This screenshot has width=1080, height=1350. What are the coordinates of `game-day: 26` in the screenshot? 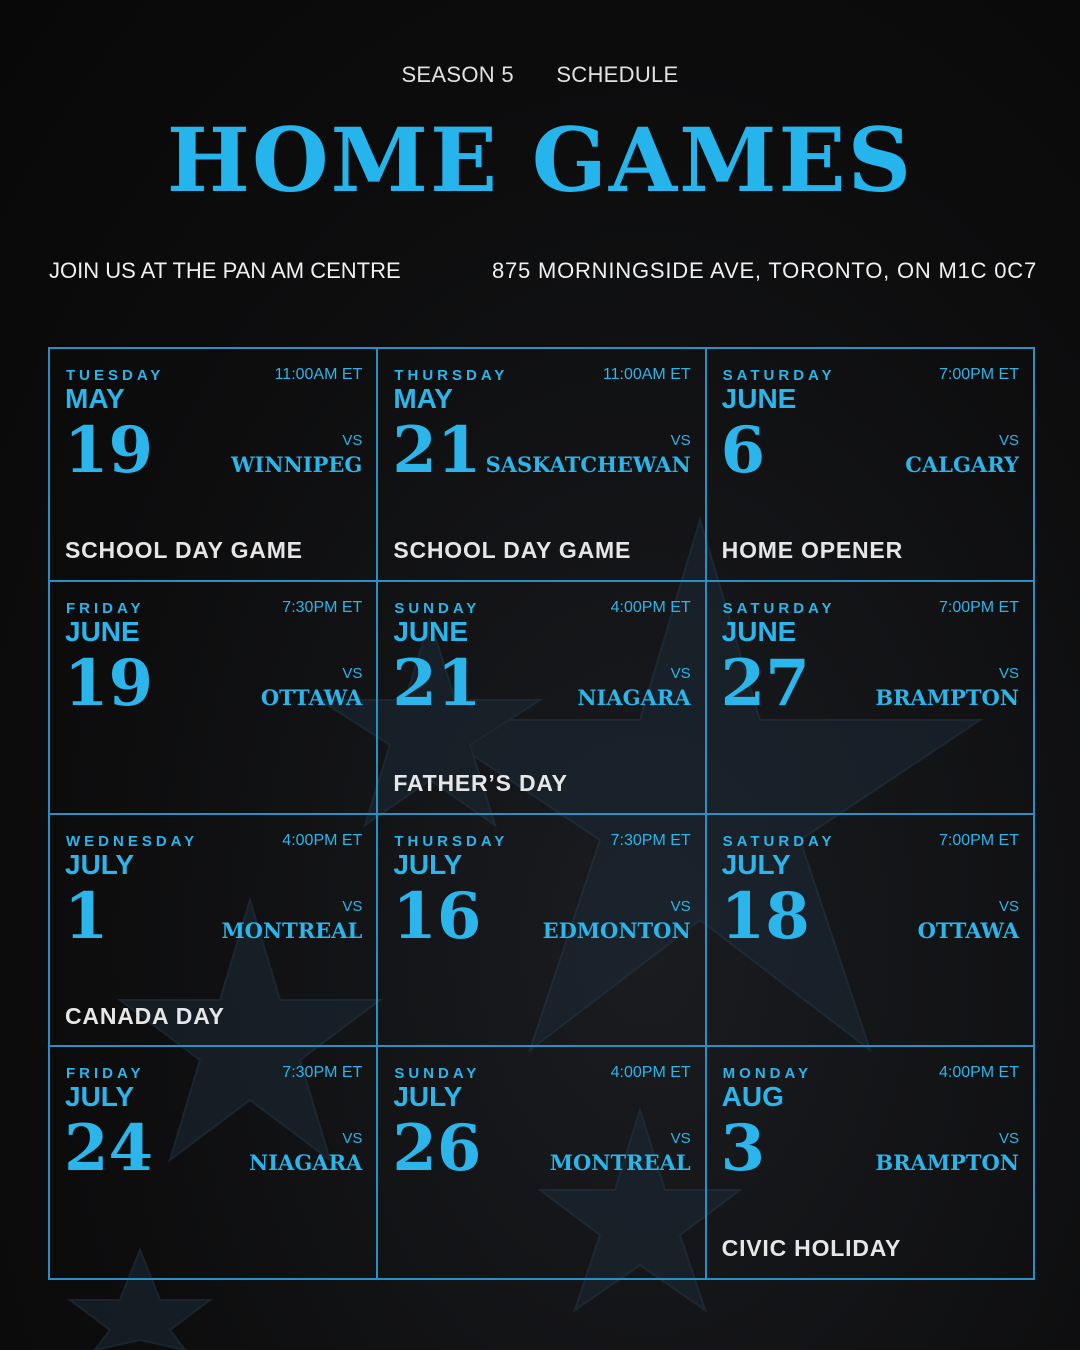 It's located at (437, 1149).